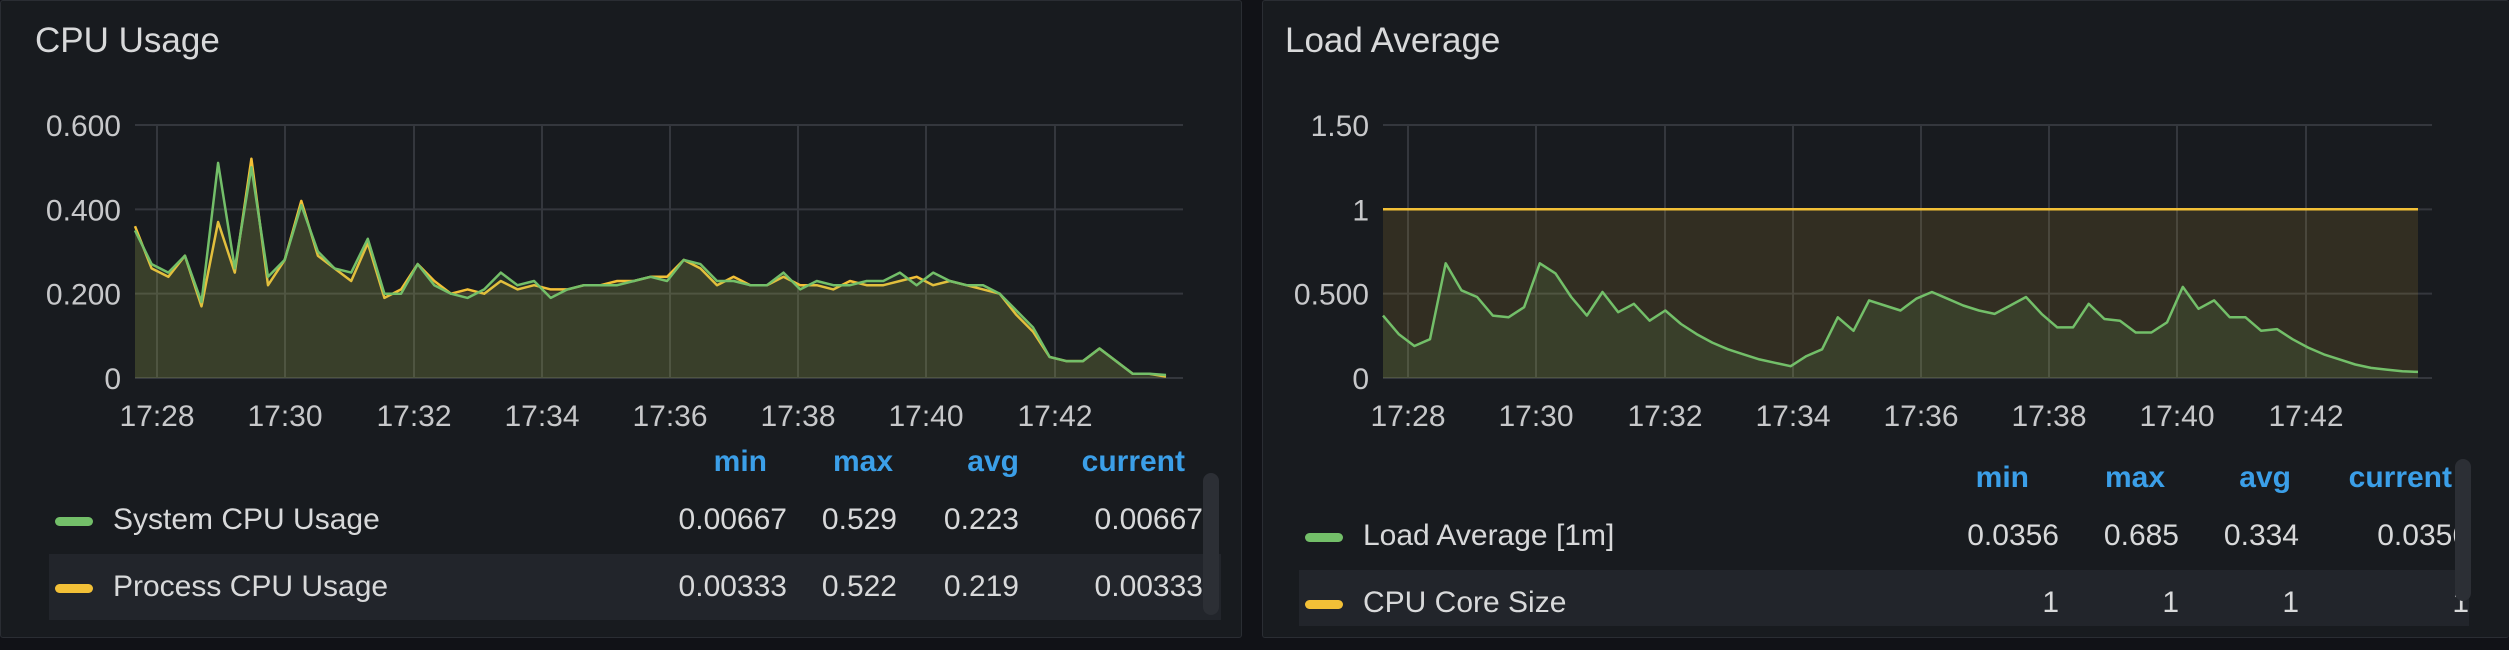 This screenshot has width=2509, height=650. Describe the element at coordinates (83, 295) in the screenshot. I see `y-axis-tick-label: 0.200` at that location.